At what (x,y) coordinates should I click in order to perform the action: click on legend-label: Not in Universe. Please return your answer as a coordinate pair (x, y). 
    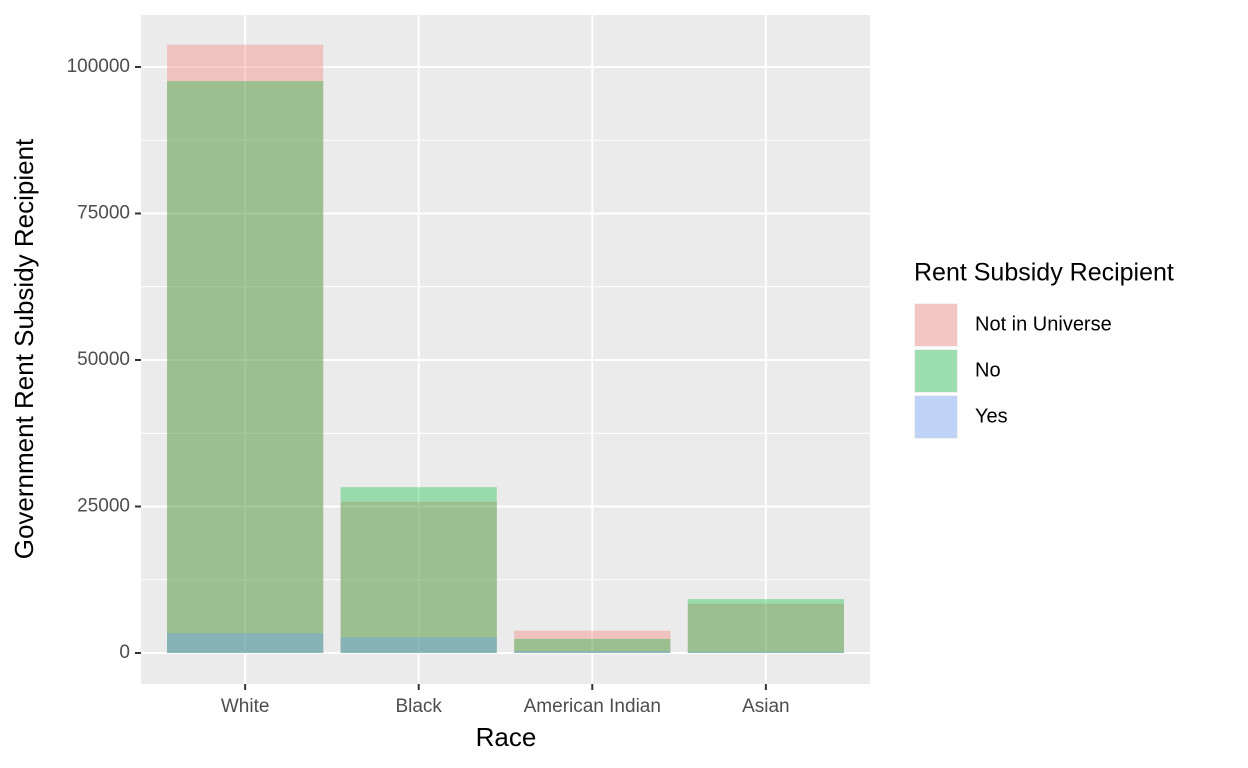
    Looking at the image, I should click on (1043, 324).